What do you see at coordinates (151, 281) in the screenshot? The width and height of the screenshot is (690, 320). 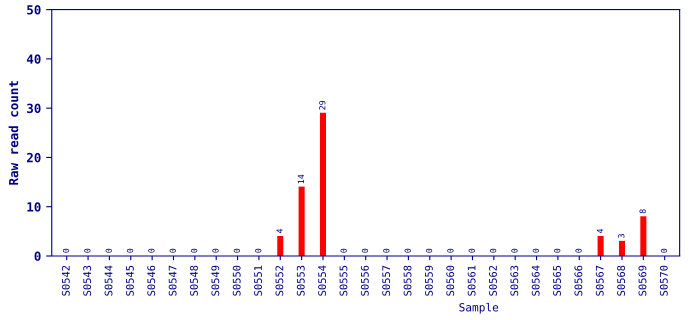 I see `x-tick-label: S0546` at bounding box center [151, 281].